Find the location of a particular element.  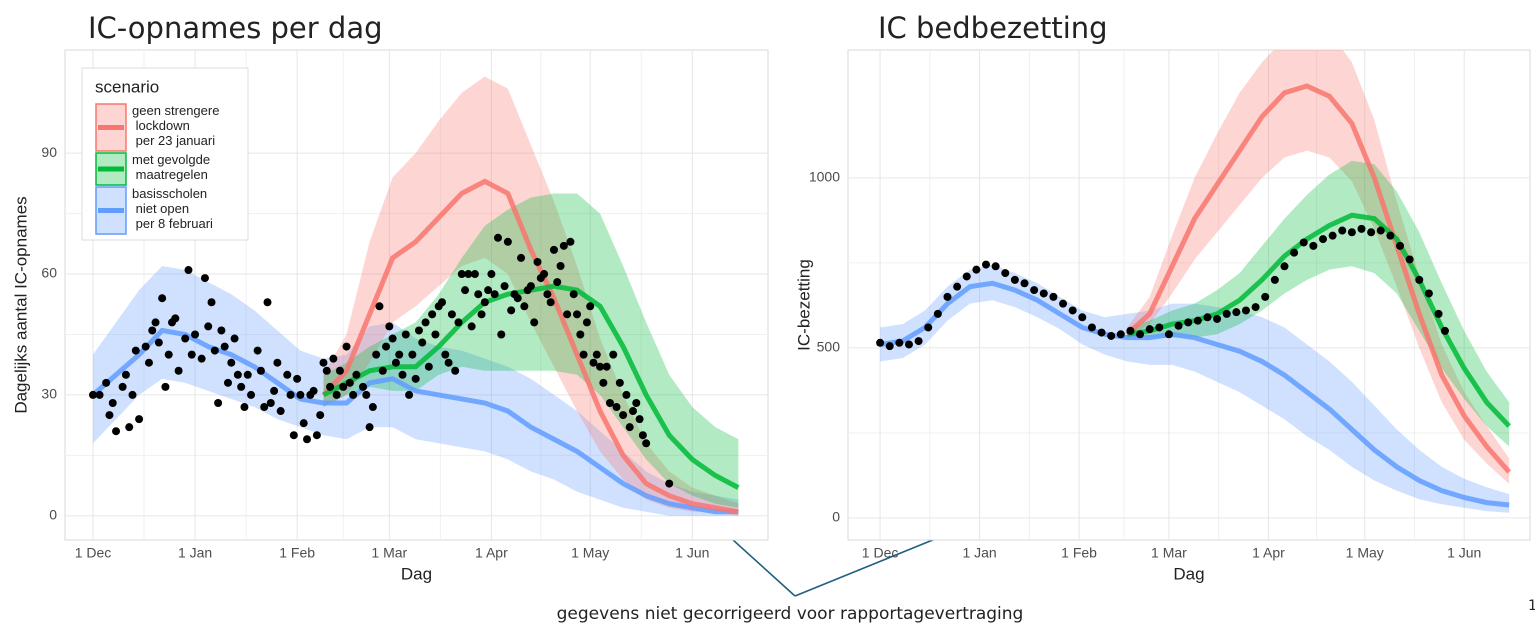

x-tick-label: 1 Apr is located at coordinates (1268, 553).